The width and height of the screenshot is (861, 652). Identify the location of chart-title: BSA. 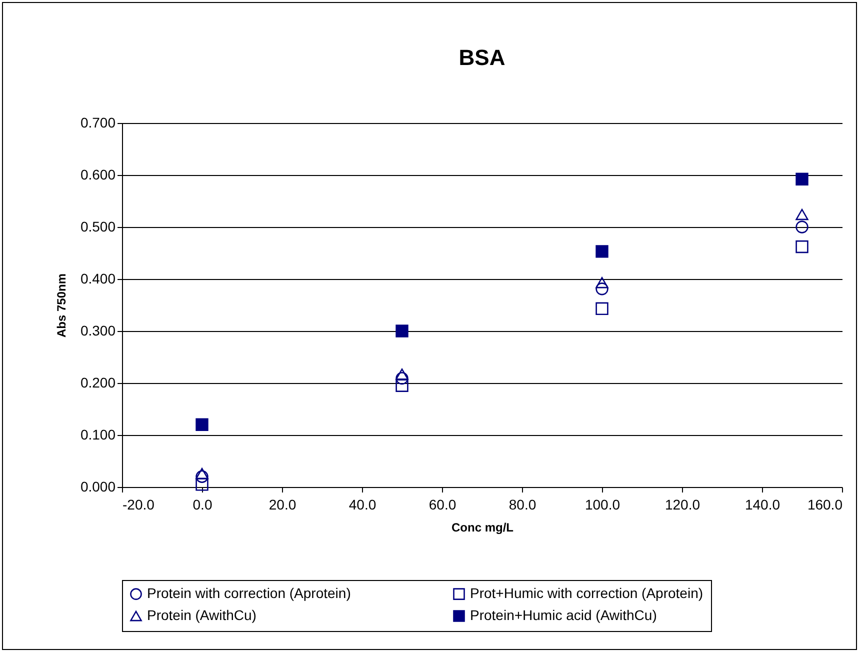
(482, 57).